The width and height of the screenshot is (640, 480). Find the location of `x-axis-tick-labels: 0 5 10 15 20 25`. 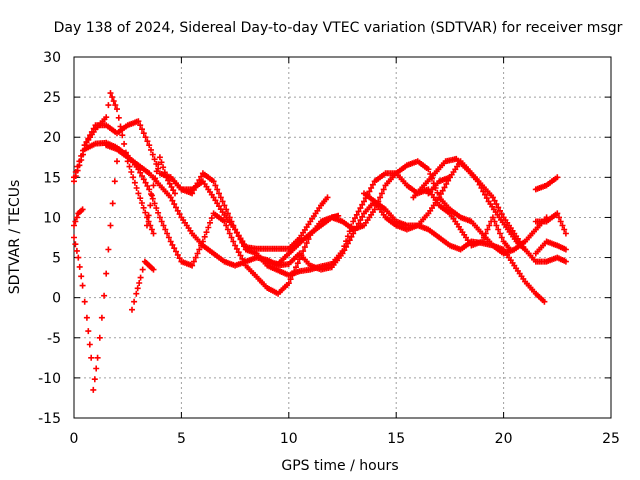

x-axis-tick-labels: 0 5 10 15 20 25 is located at coordinates (345, 439).